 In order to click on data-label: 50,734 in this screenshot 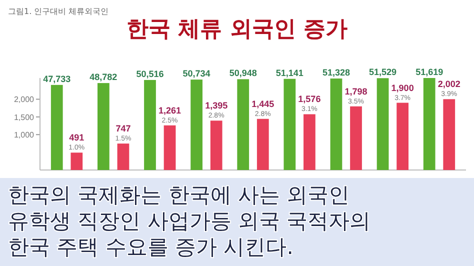, I will do `click(196, 73)`.